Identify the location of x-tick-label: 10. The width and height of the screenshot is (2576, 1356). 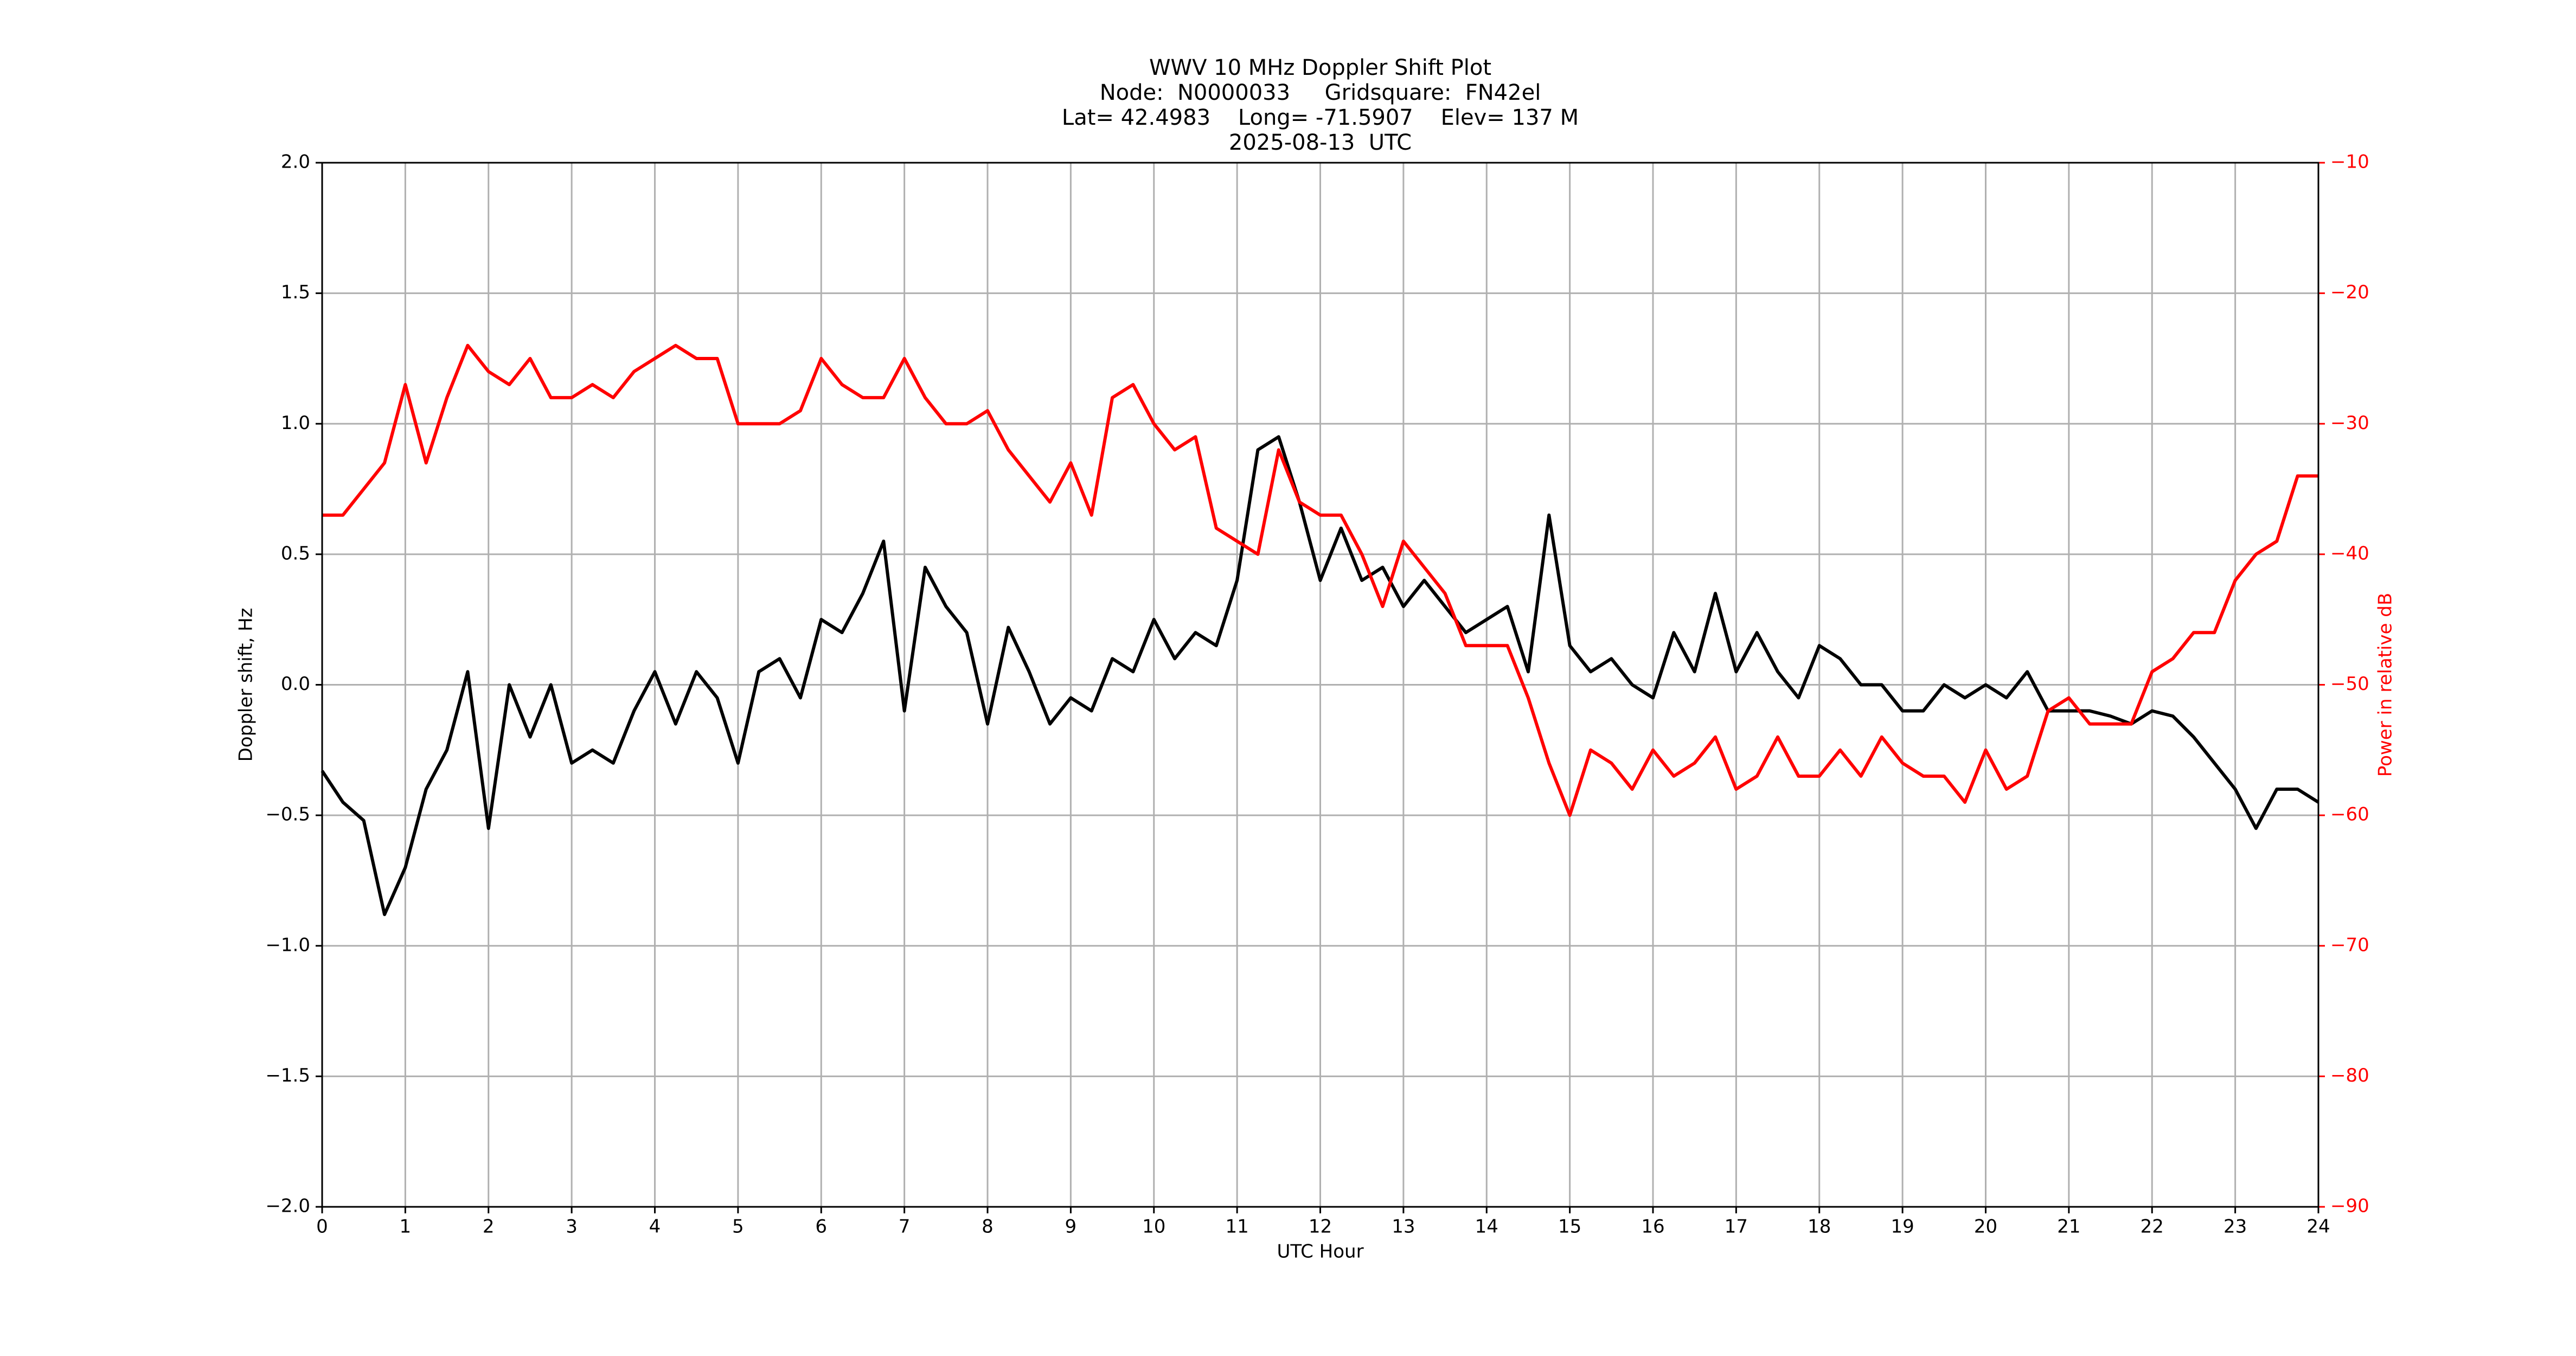
(1153, 1227).